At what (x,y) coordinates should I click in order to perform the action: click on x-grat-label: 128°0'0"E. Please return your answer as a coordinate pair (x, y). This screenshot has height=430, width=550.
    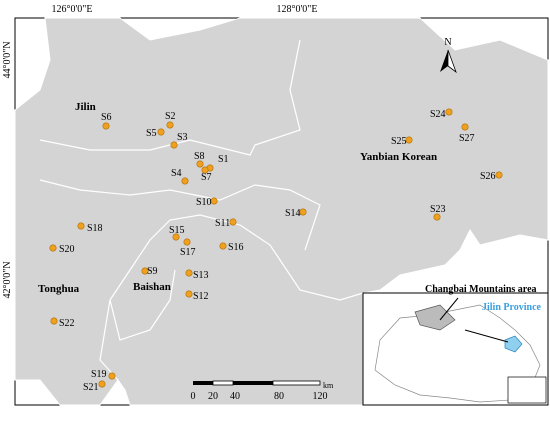
    Looking at the image, I should click on (297, 9).